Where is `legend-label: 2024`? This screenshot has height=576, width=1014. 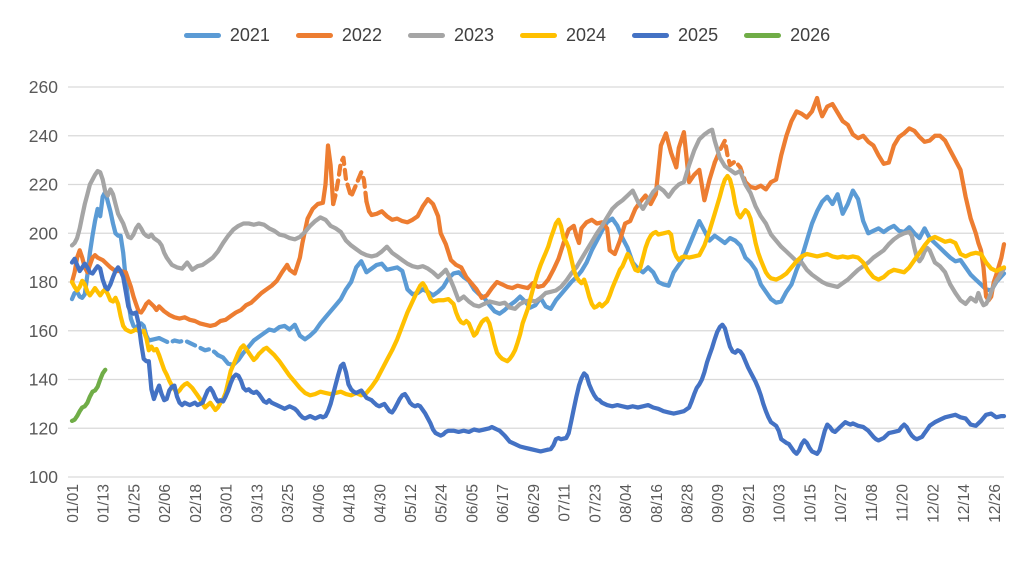
legend-label: 2024 is located at coordinates (586, 35).